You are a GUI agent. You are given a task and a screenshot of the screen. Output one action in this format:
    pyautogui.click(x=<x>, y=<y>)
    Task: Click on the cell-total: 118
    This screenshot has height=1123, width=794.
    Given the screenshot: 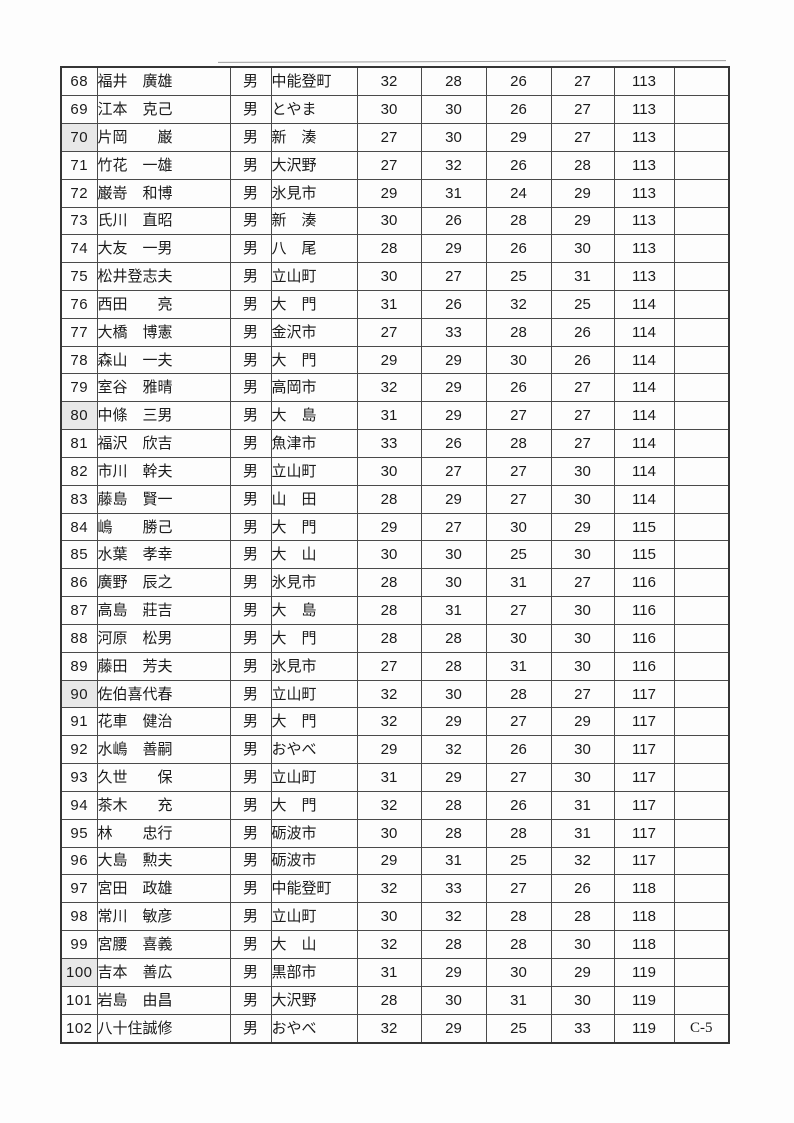 What is the action you would take?
    pyautogui.click(x=644, y=889)
    